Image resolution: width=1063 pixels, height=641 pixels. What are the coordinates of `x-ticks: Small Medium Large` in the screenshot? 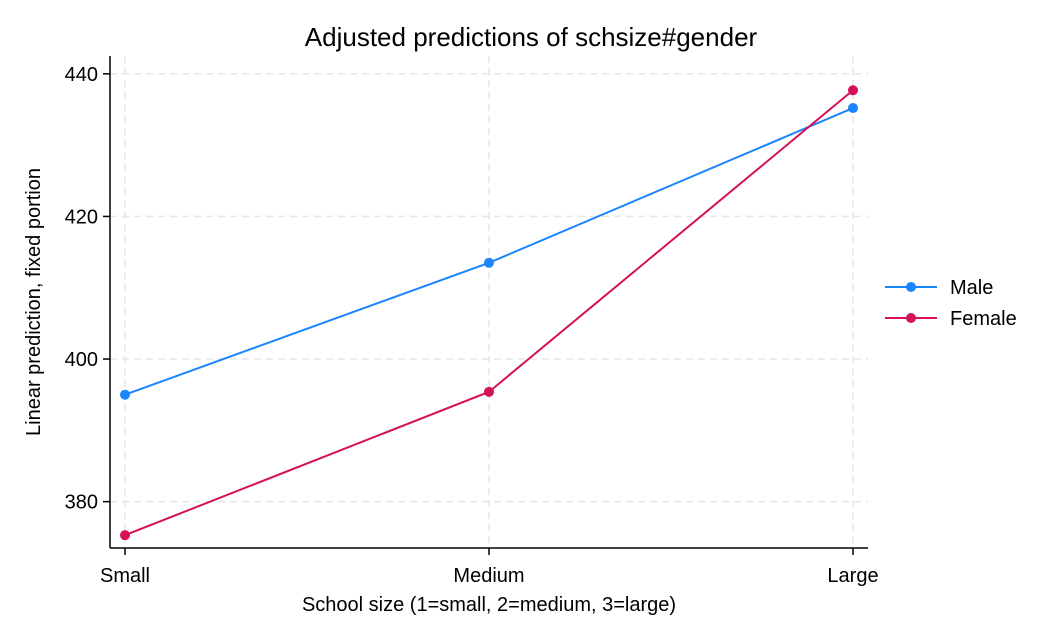 It's located at (489, 567).